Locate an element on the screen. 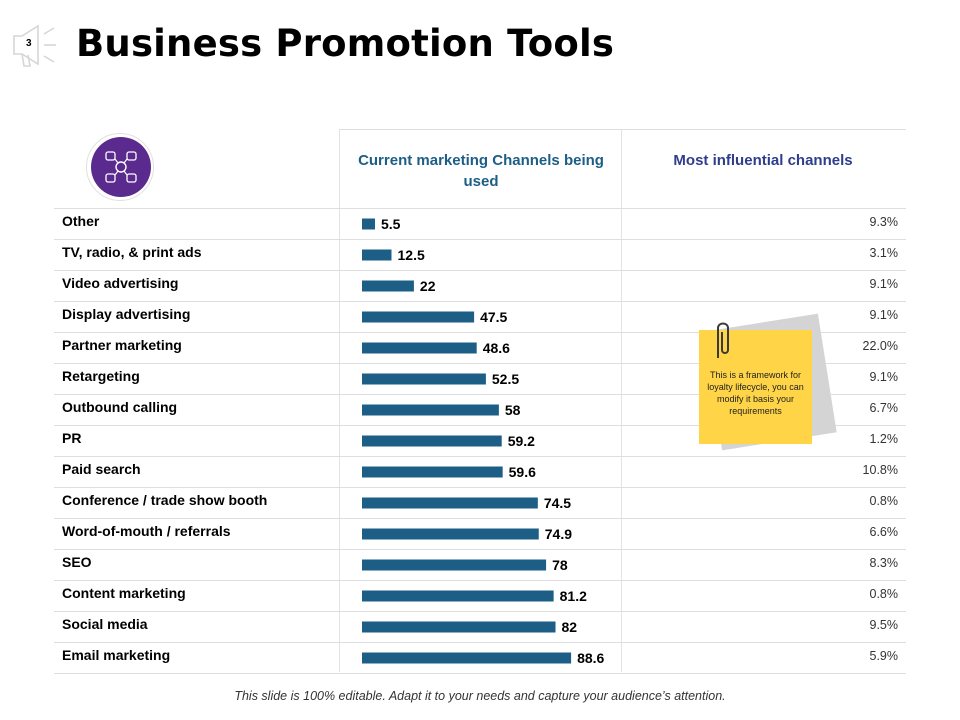 The height and width of the screenshot is (720, 960). bar-value-label: 88.6 is located at coordinates (590, 658).